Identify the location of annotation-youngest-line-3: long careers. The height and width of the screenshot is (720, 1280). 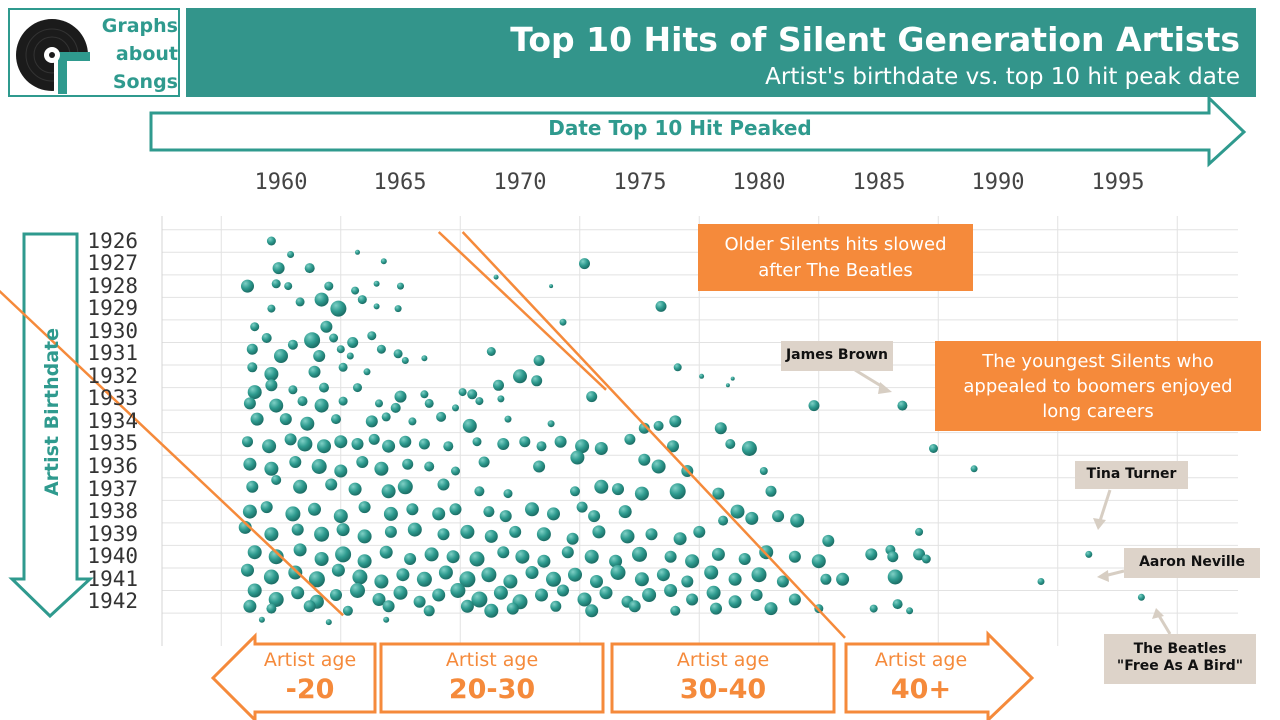
(1098, 411).